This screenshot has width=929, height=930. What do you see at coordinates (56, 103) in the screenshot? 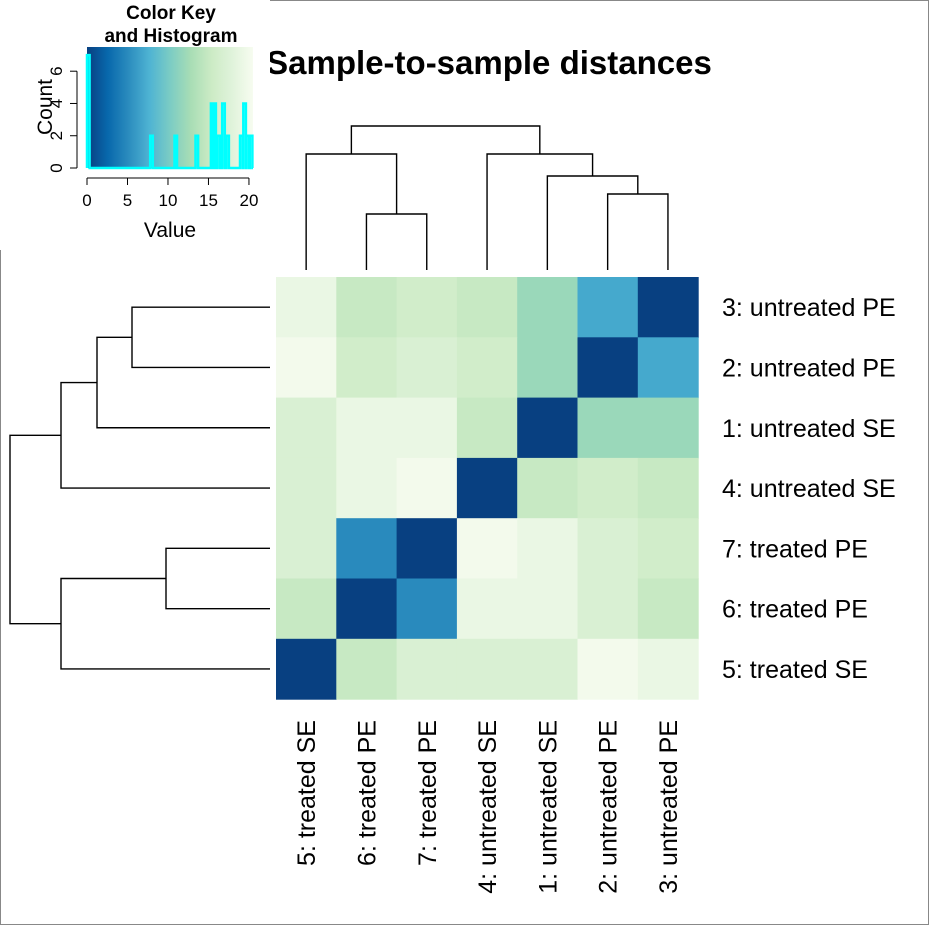
I see `color-key-y-tick-label: 4` at bounding box center [56, 103].